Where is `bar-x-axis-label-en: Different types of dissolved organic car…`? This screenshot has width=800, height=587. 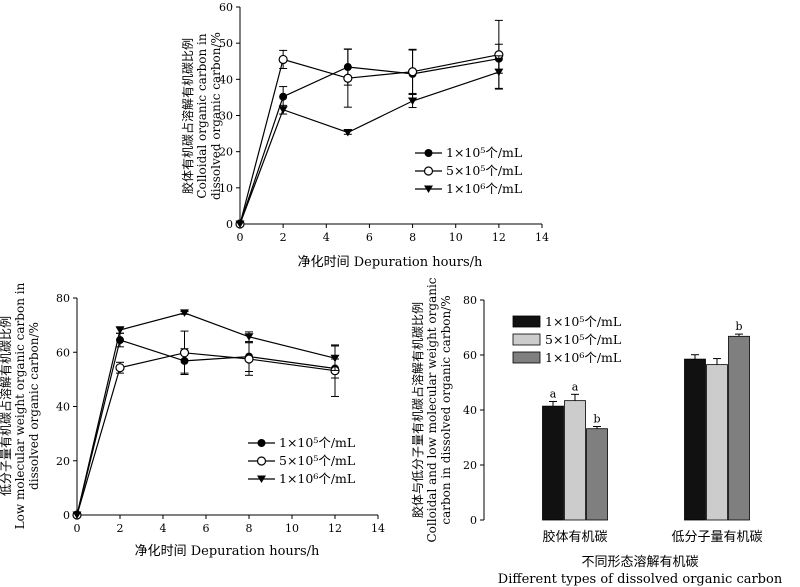 bar-x-axis-label-en: Different types of dissolved organic car… is located at coordinates (640, 579).